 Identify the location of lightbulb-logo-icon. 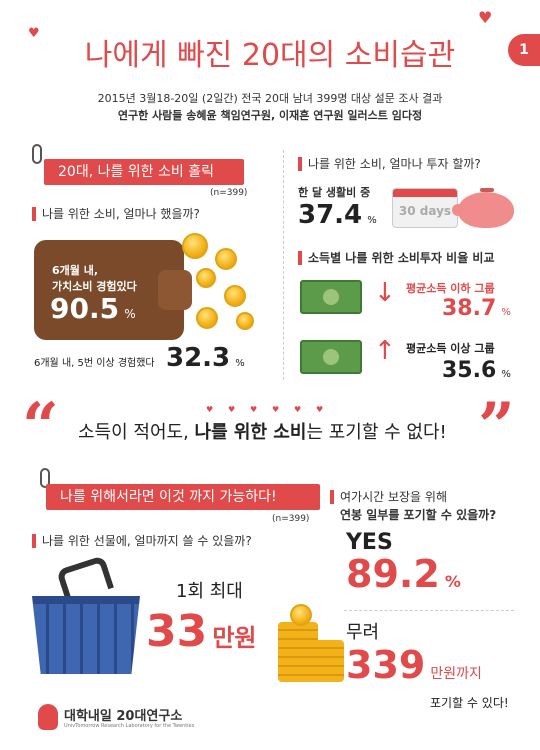
(48, 717).